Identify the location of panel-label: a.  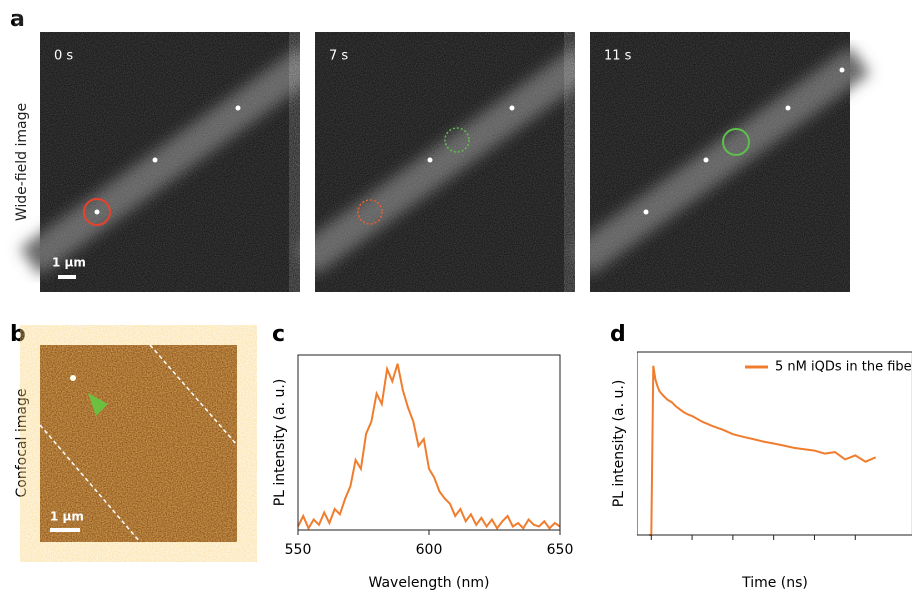
(17, 19).